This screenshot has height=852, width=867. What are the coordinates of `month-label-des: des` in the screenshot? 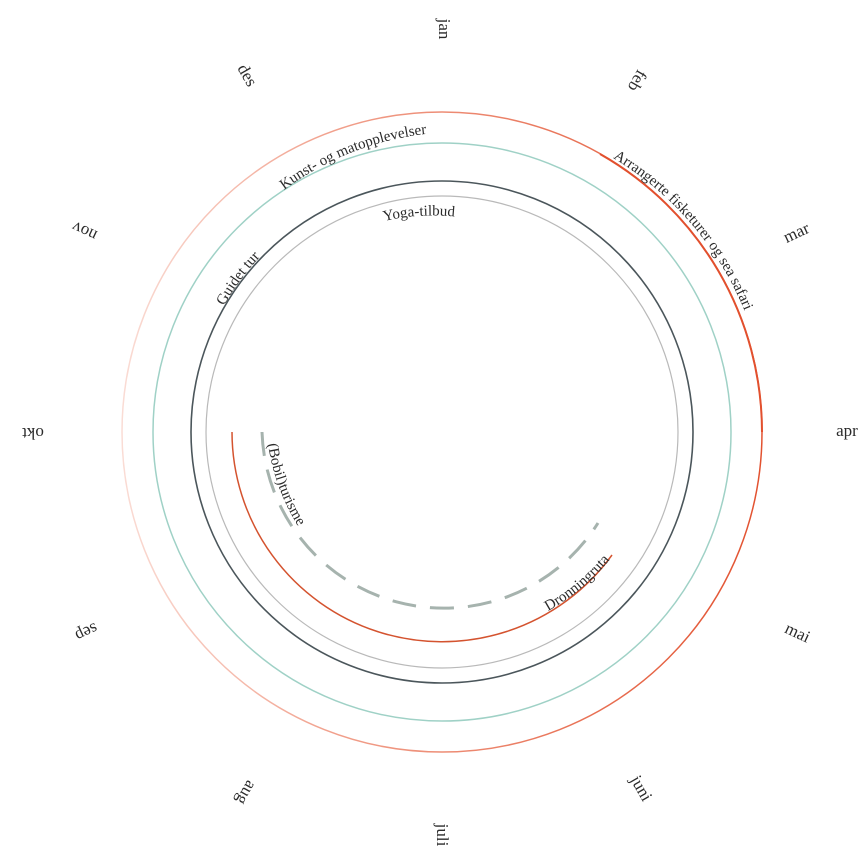 It's located at (247, 75).